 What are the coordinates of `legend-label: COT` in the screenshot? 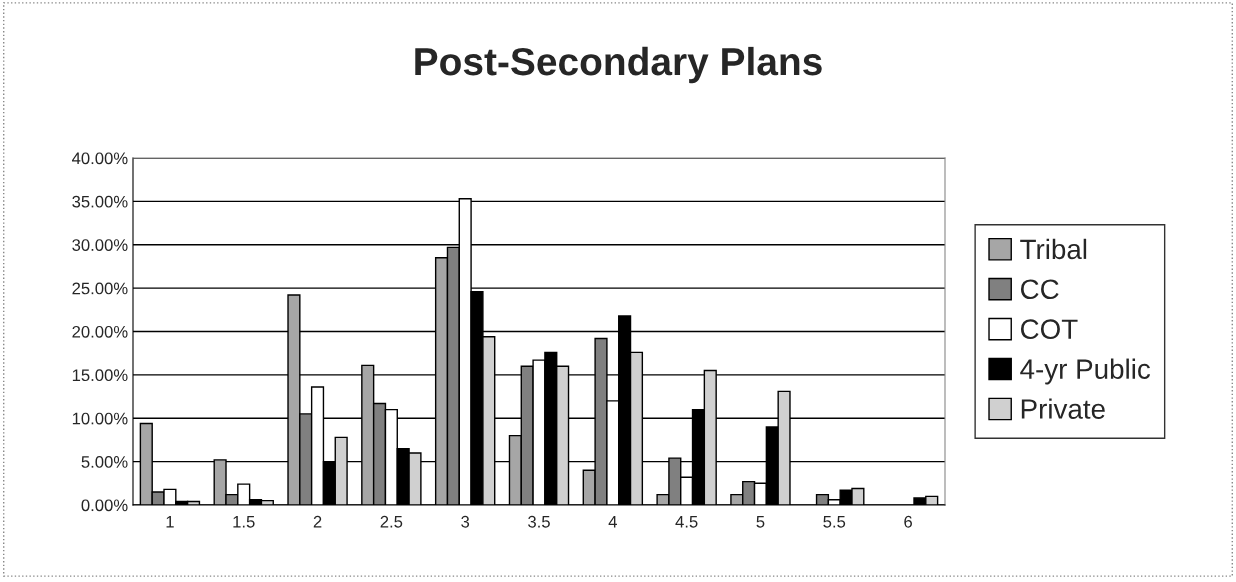 It's located at (1049, 329).